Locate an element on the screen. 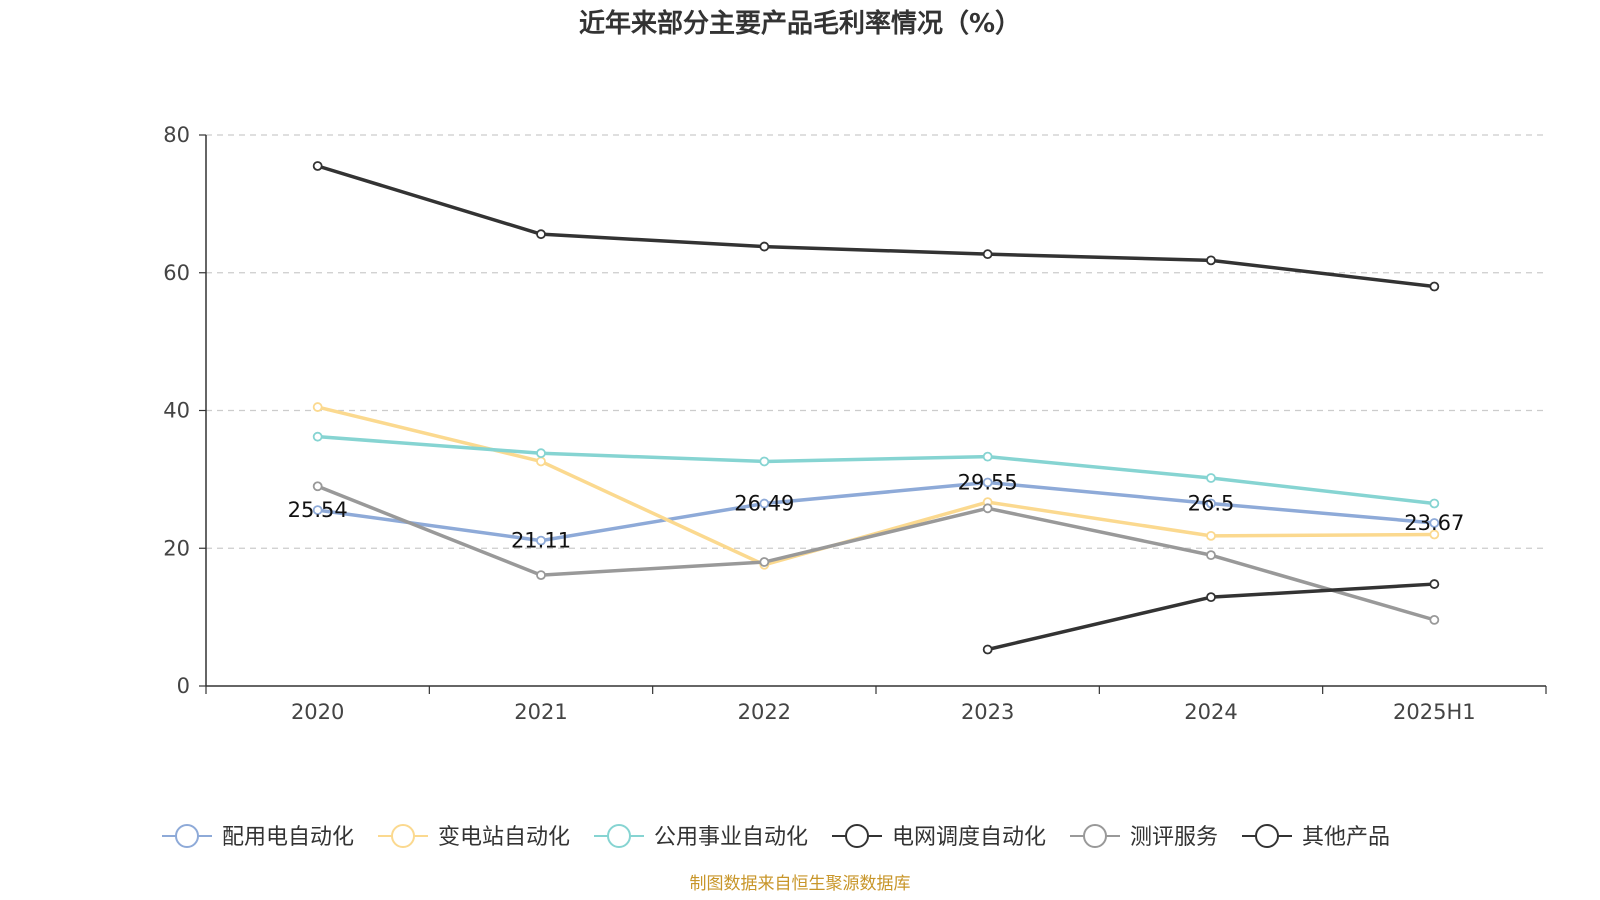  legend-label: 测评服务 is located at coordinates (1174, 837).